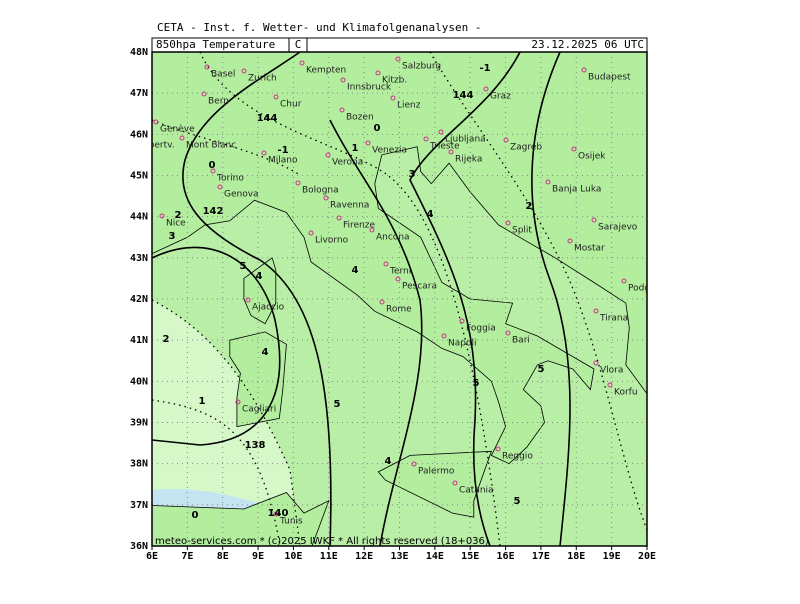  What do you see at coordinates (152, 556) in the screenshot?
I see `x-axis-label: 6E` at bounding box center [152, 556].